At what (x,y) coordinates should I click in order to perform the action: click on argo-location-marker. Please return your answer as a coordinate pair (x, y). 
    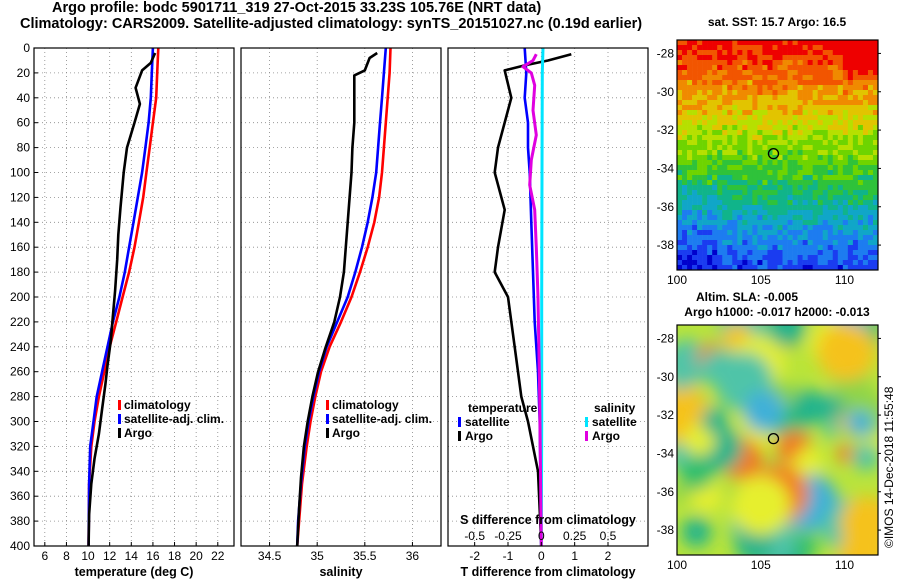
    Looking at the image, I should click on (773, 154).